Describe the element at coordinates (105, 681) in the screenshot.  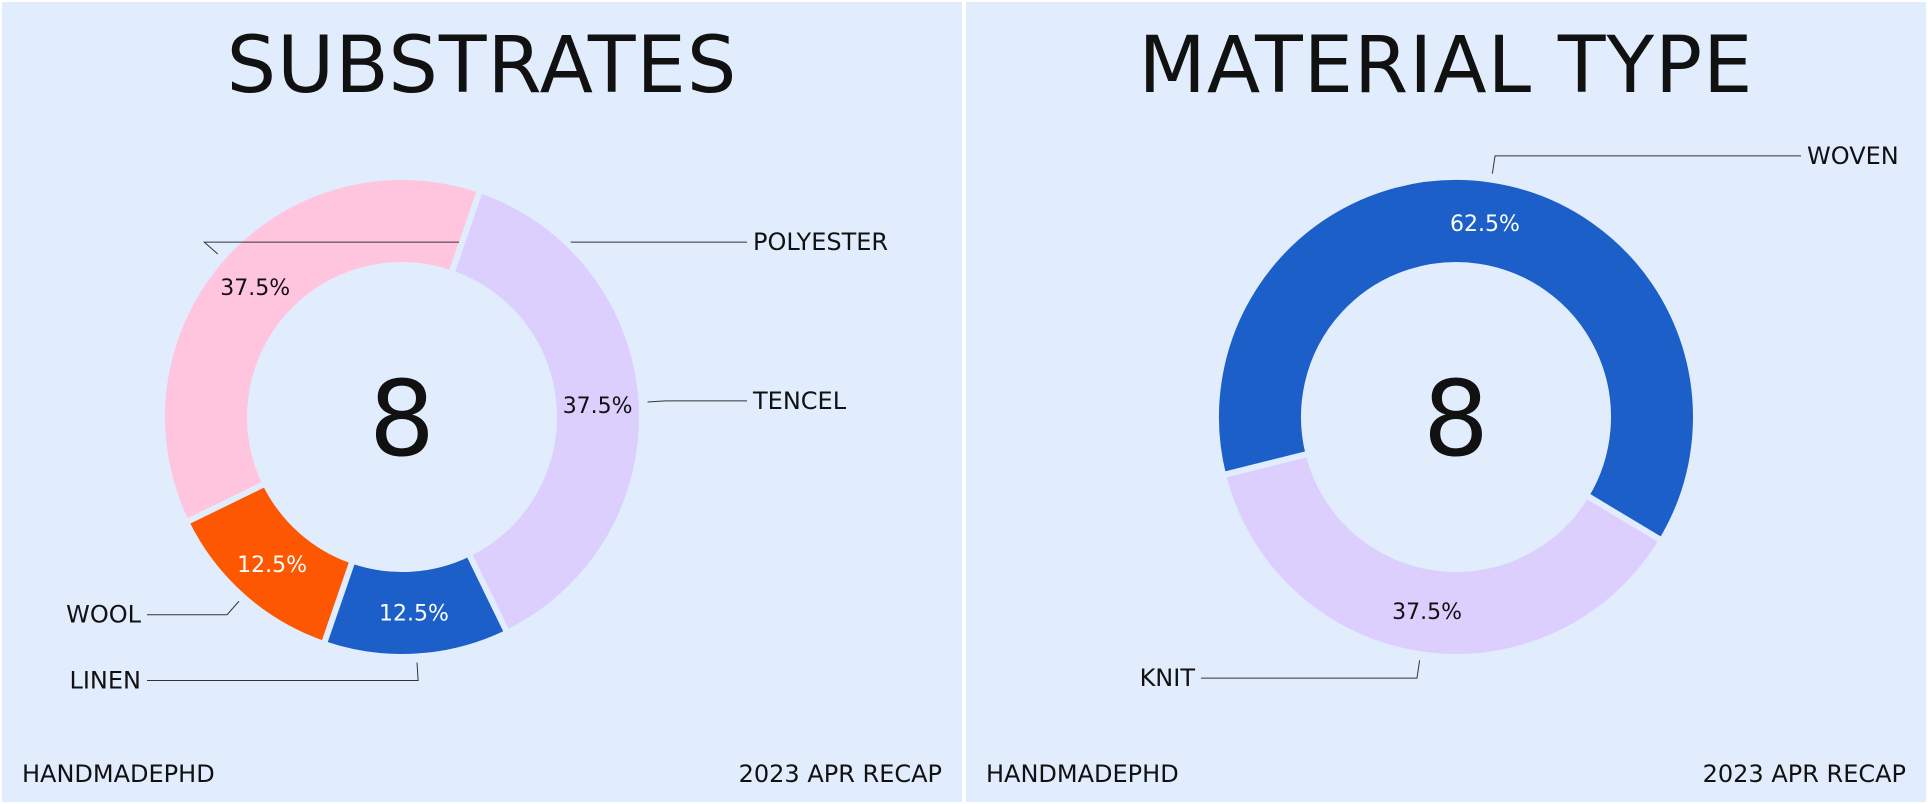
I see `category-label-linen: LINEN` at that location.